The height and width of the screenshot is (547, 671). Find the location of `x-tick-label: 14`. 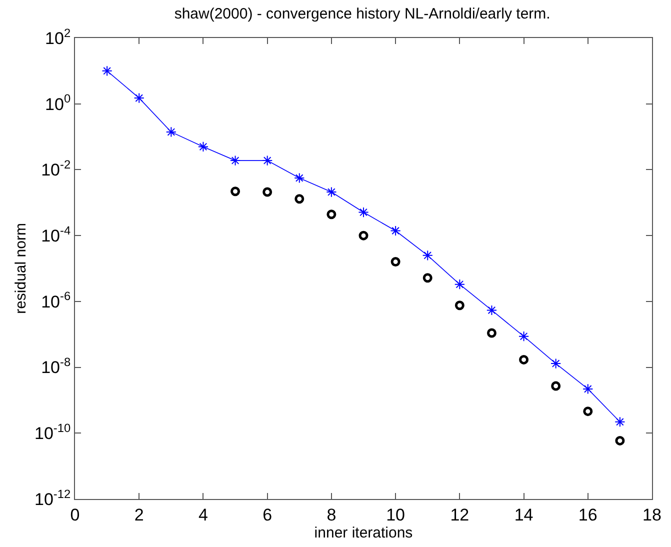

x-tick-label: 14 is located at coordinates (524, 514).